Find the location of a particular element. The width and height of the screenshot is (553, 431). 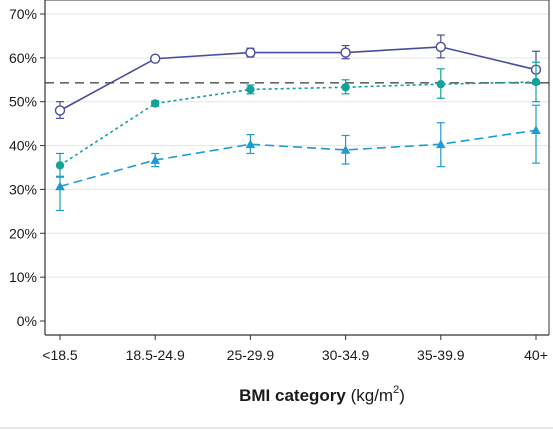

x-tick-label: 40+ is located at coordinates (536, 355).